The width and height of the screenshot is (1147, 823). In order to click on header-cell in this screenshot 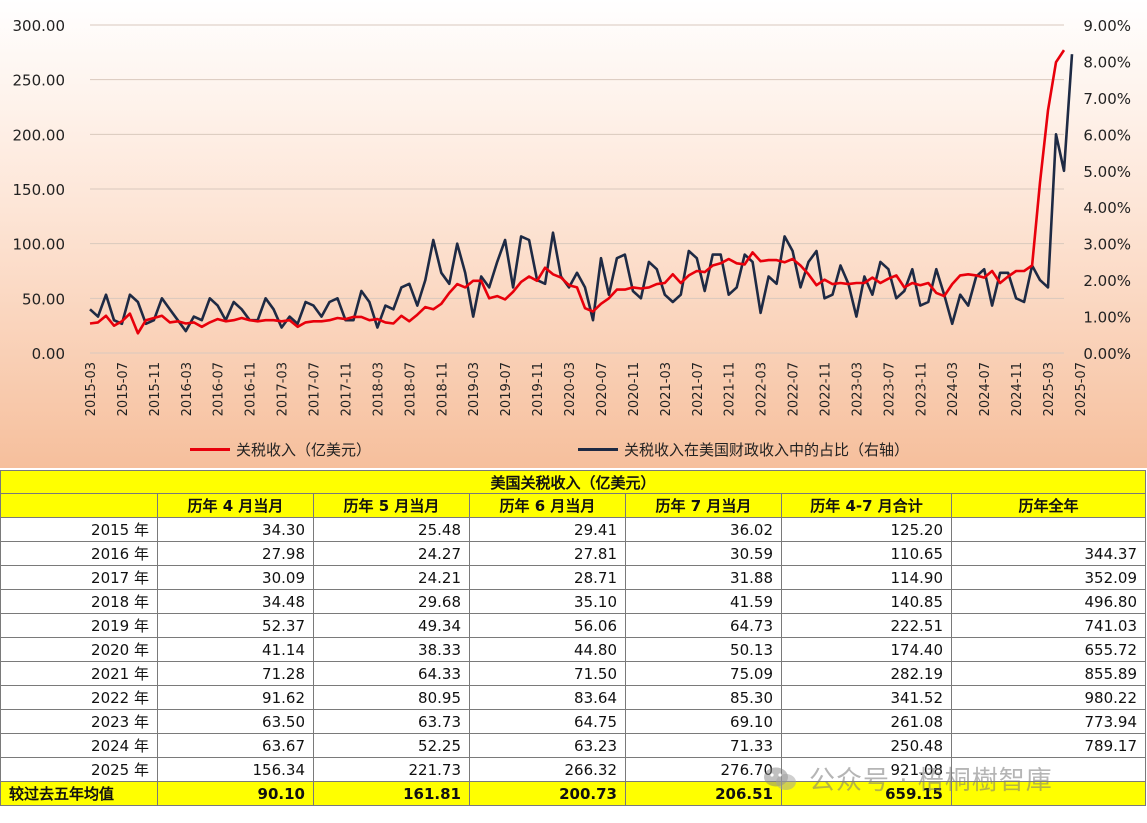, I will do `click(79, 505)`.